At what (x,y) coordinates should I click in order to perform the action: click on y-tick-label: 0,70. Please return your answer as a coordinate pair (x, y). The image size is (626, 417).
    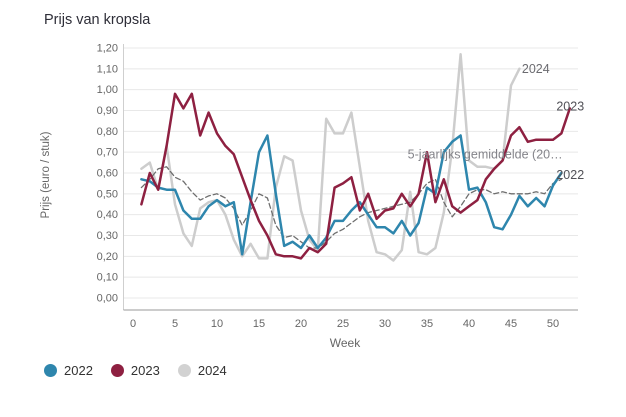
    Looking at the image, I should click on (107, 153).